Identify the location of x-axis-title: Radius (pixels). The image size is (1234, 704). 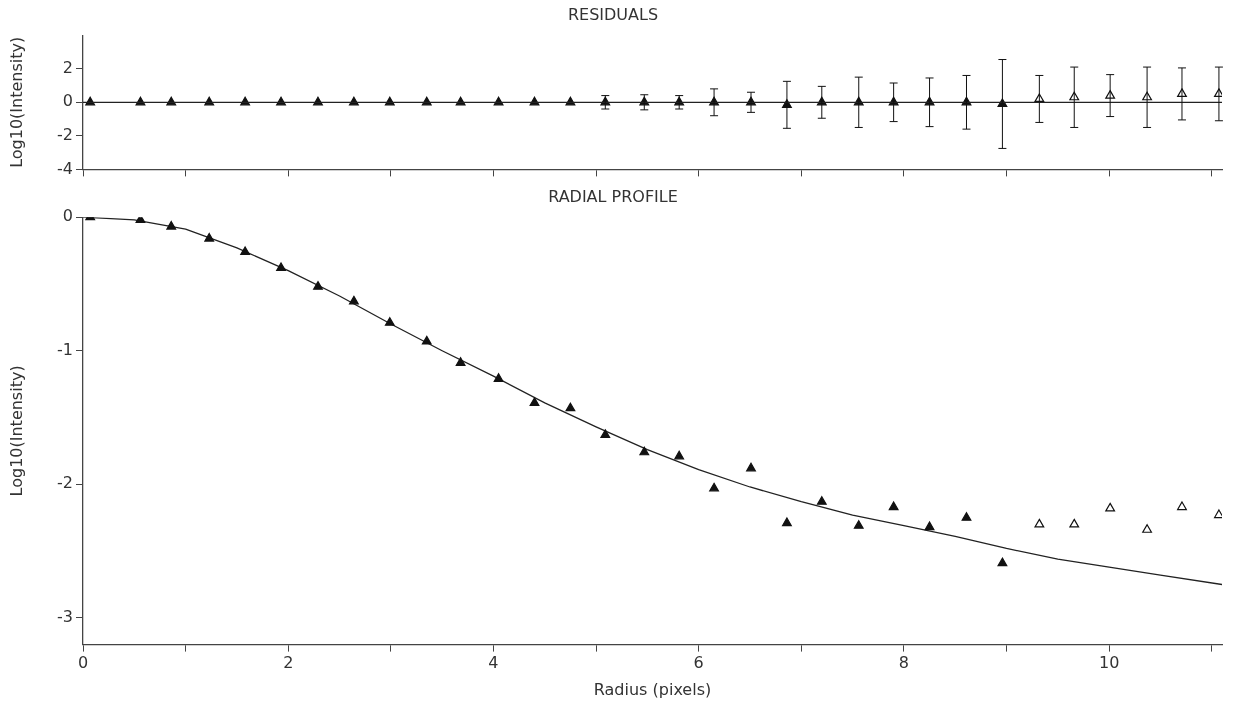
(652, 689).